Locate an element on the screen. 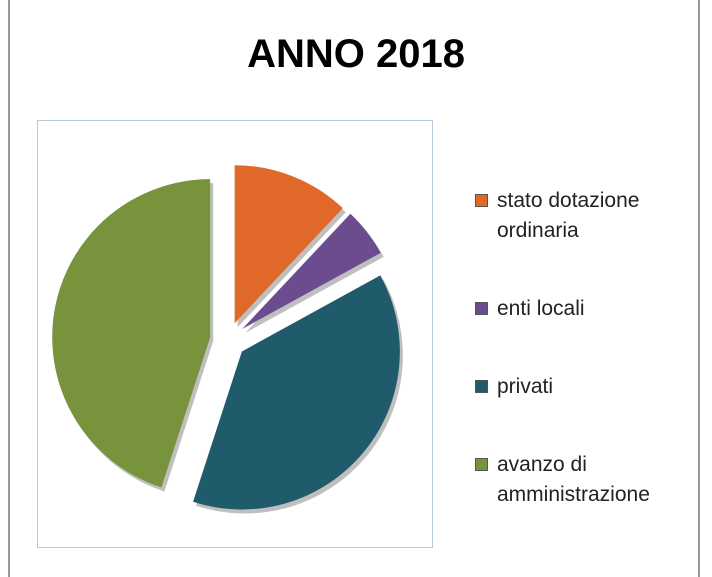 Image resolution: width=712 pixels, height=577 pixels. legend-label: avanzo di amministrazione is located at coordinates (573, 479).